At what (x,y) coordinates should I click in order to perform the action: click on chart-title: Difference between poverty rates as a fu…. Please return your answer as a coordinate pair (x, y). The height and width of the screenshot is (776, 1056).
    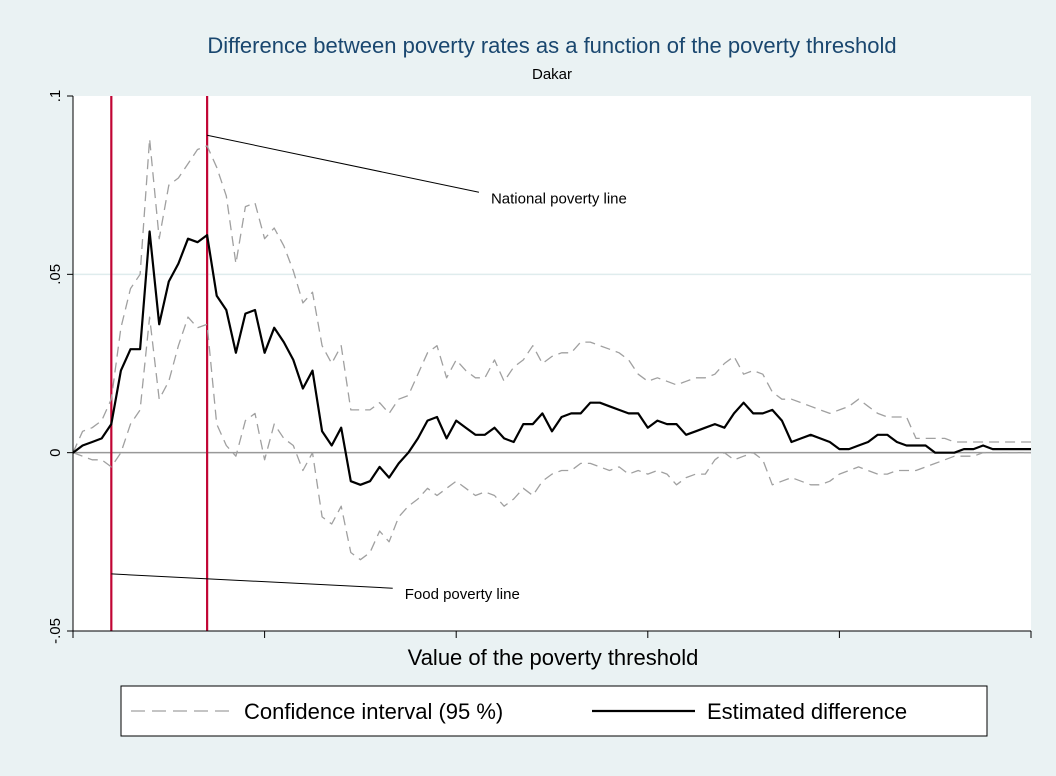
    Looking at the image, I should click on (551, 45).